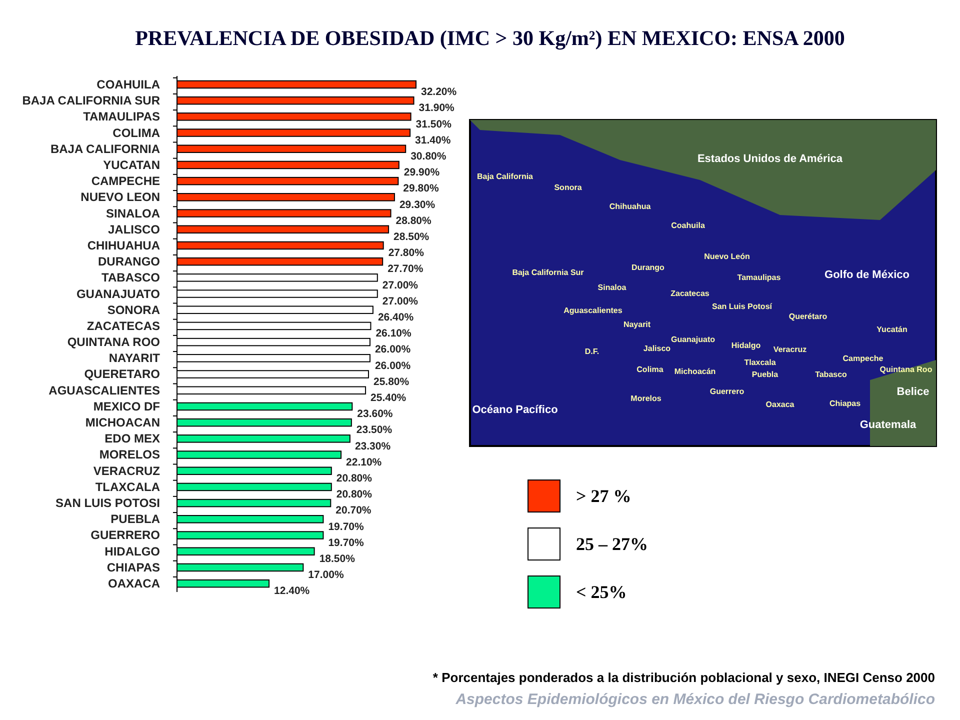  What do you see at coordinates (108, 503) in the screenshot?
I see `y-tick-label: SAN LUIS POTOSI` at bounding box center [108, 503].